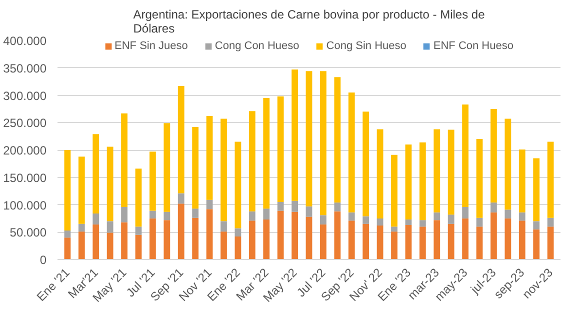  What do you see at coordinates (25, 95) in the screenshot?
I see `y-tick-label: 300.000` at bounding box center [25, 95].